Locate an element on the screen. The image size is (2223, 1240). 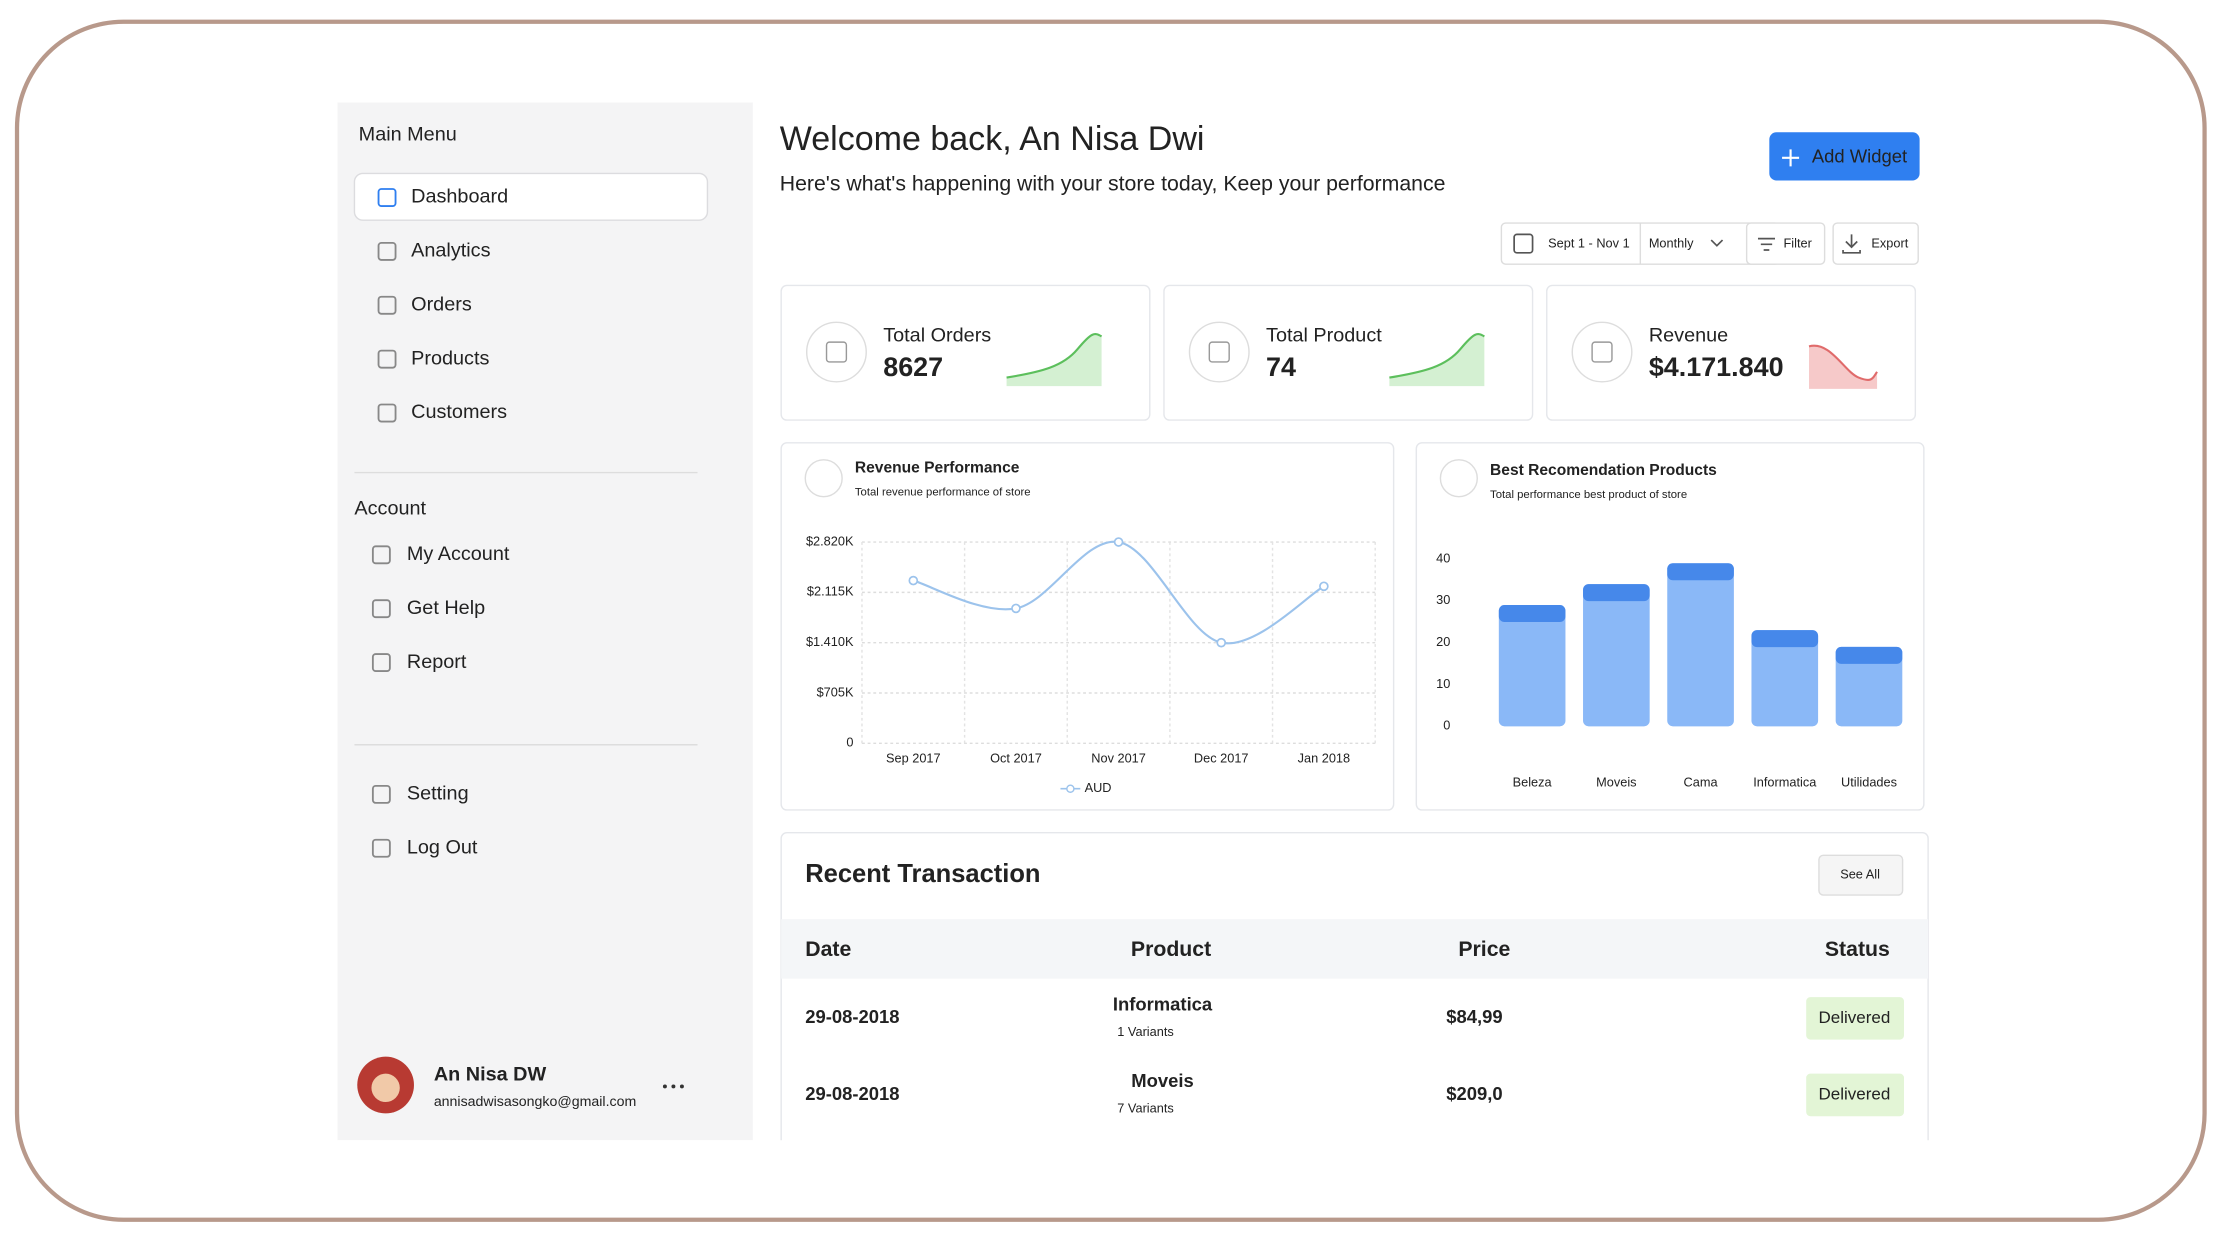
period: Monthly is located at coordinates (1671, 243).